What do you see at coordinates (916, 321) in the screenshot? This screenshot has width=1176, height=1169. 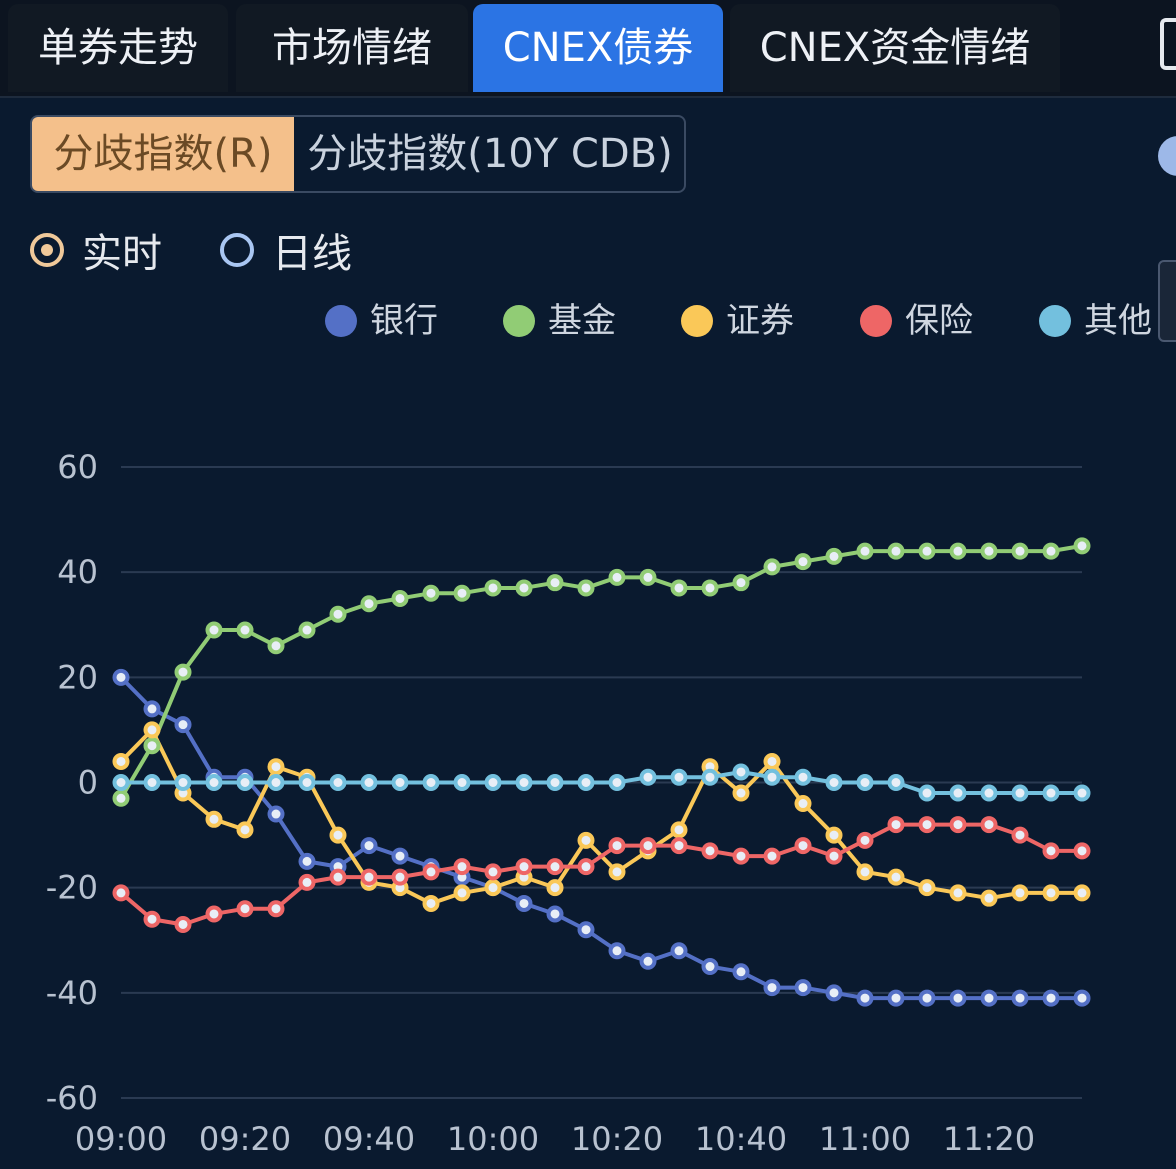 I see `legend-item: 保险` at bounding box center [916, 321].